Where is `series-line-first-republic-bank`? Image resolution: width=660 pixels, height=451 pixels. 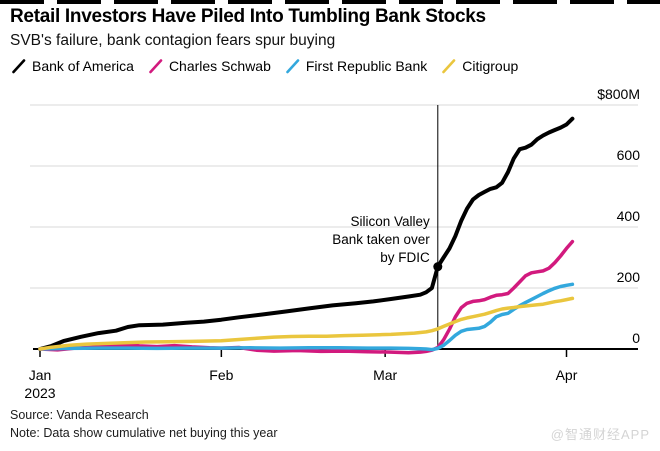
series-line-first-republic-bank is located at coordinates (306, 317).